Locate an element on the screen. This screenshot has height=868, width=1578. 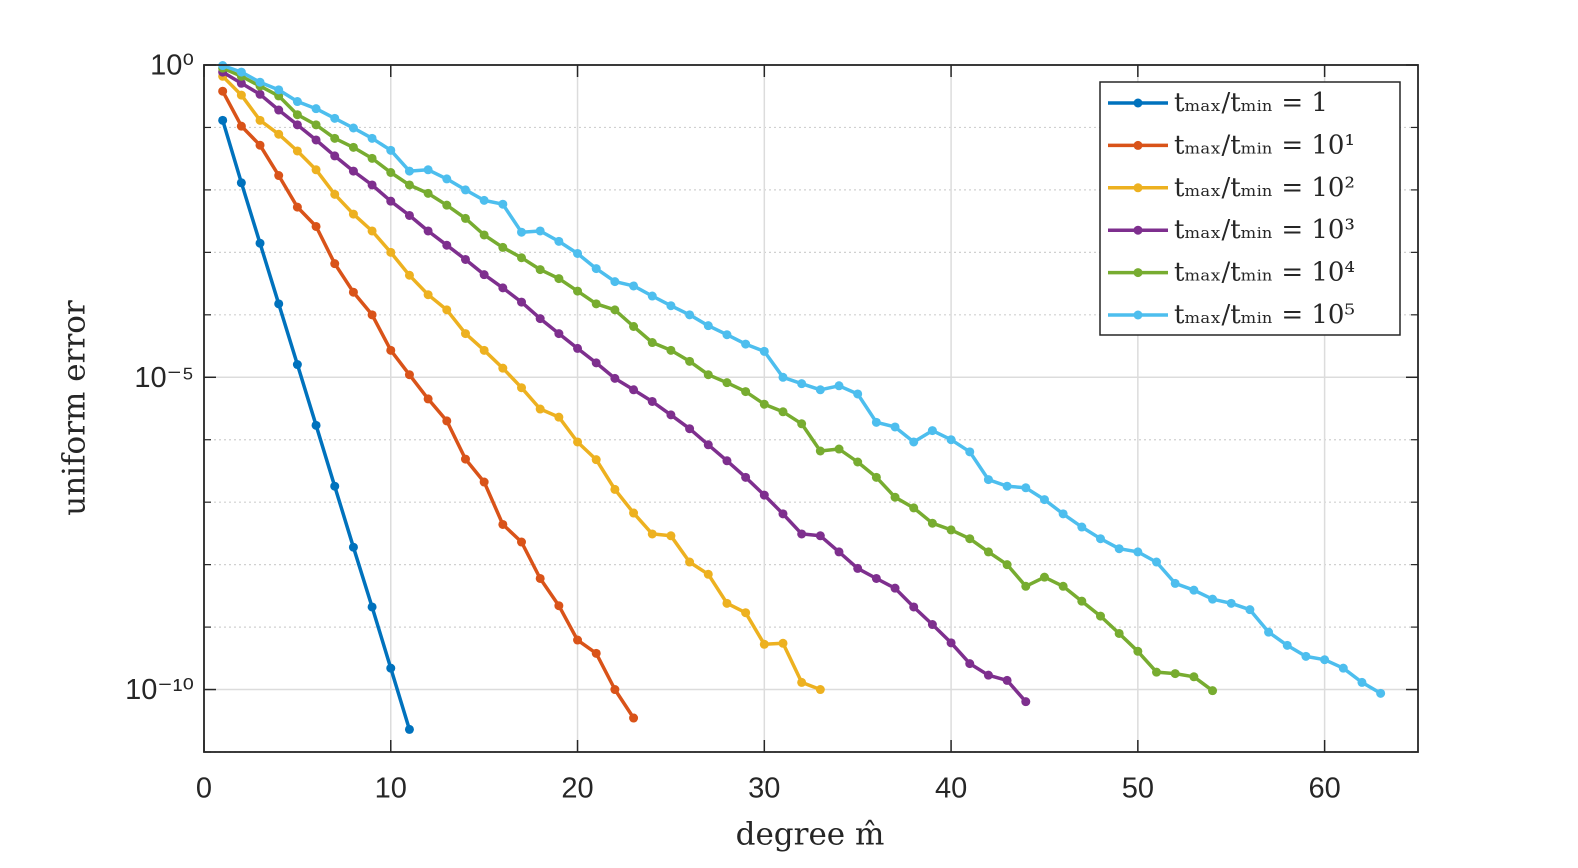
legend-box is located at coordinates (1250, 208).